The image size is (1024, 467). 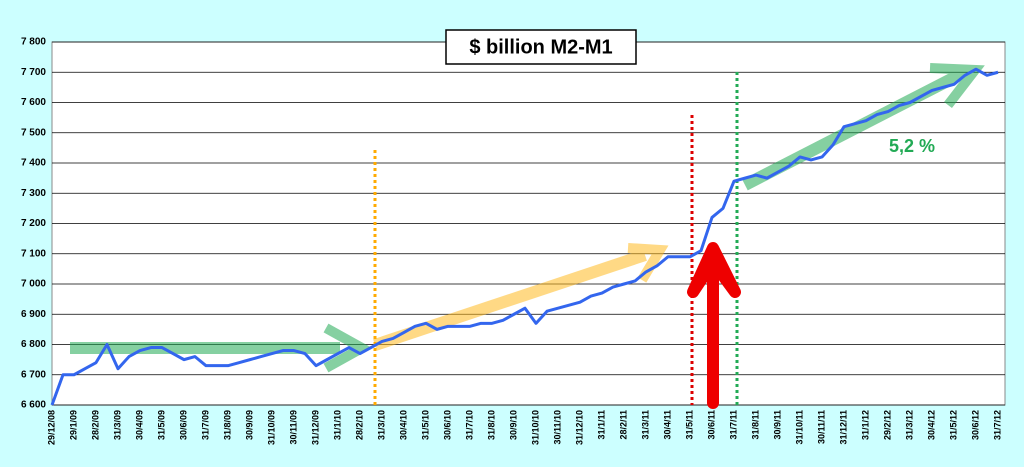 I want to click on x-tick-label: 30/9/09, so click(x=249, y=425).